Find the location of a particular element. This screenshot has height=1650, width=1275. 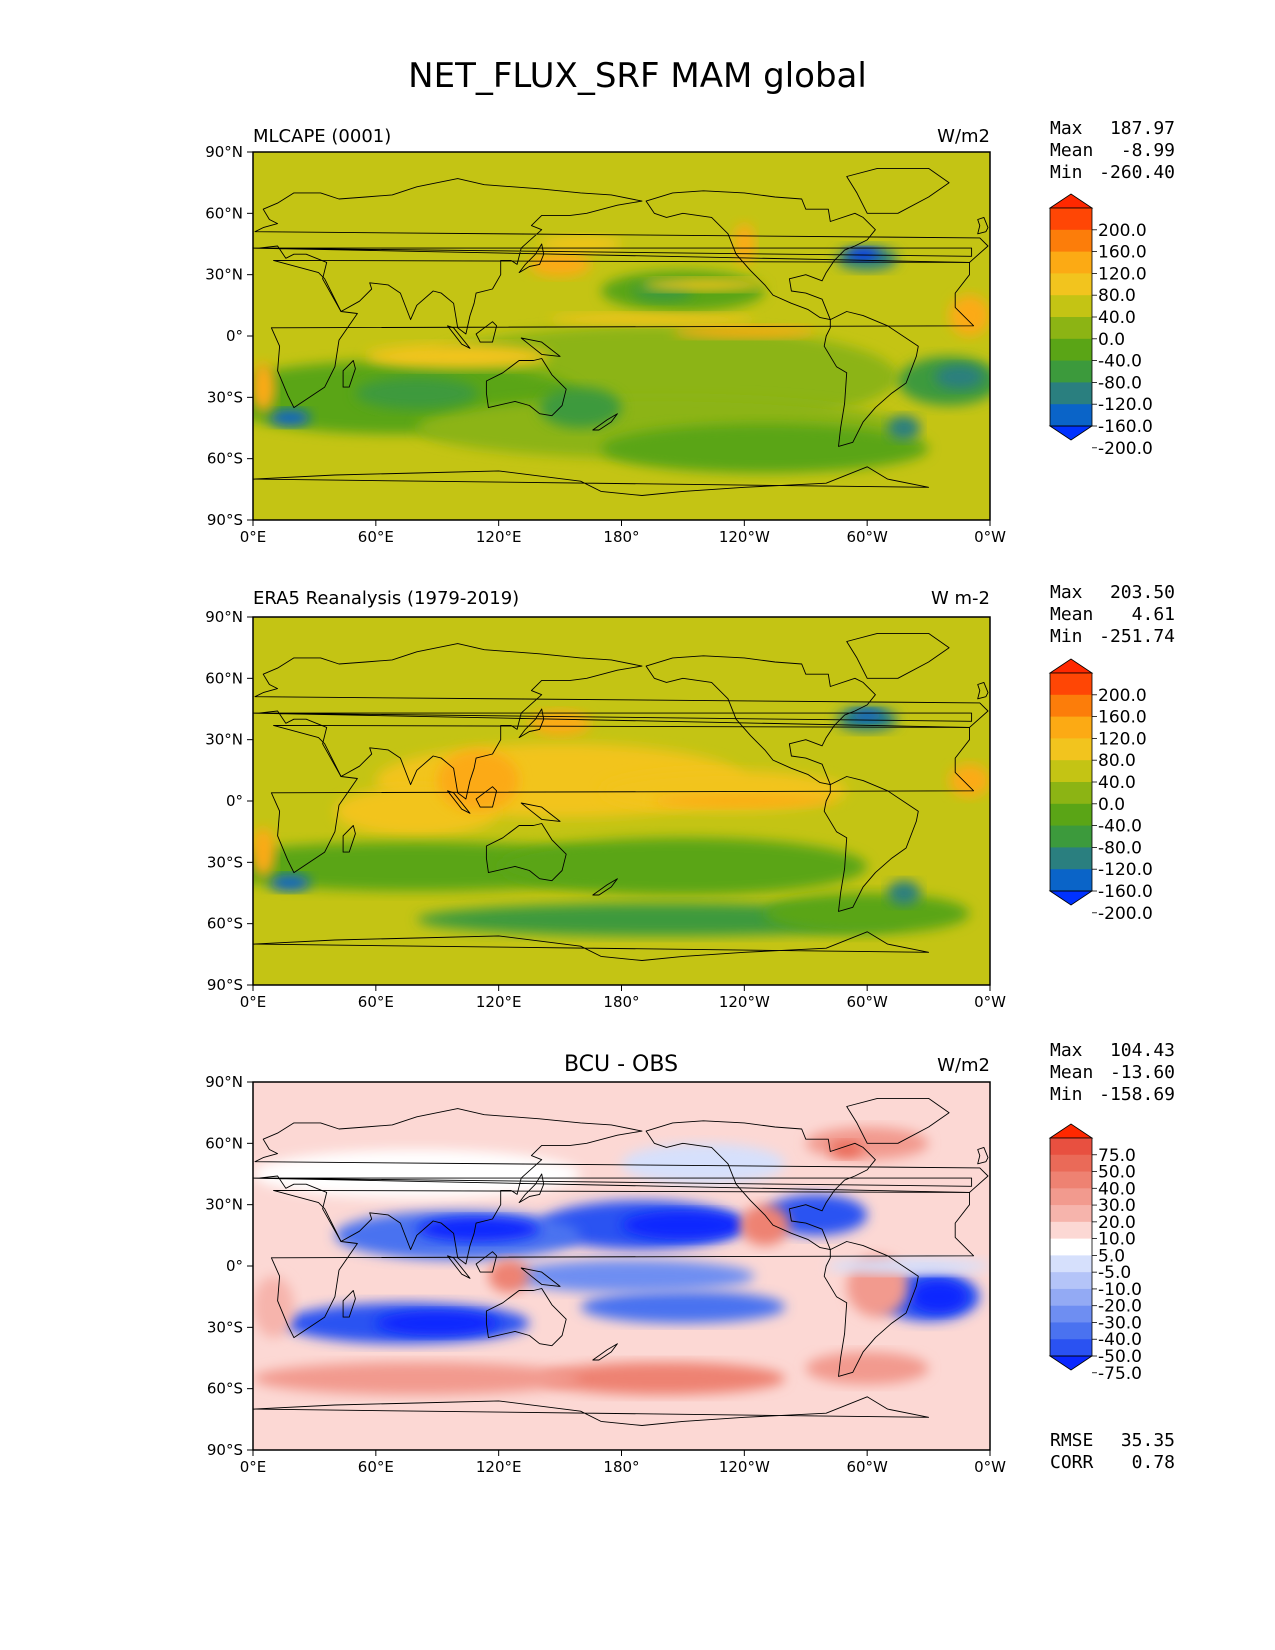

stat-mean: Mean 4.61 is located at coordinates (1112, 614).